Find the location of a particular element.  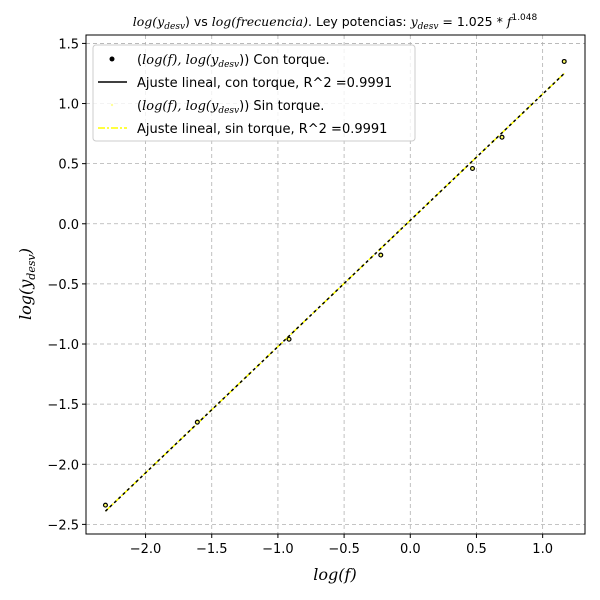

legend-marker-con-torque is located at coordinates (112, 59).